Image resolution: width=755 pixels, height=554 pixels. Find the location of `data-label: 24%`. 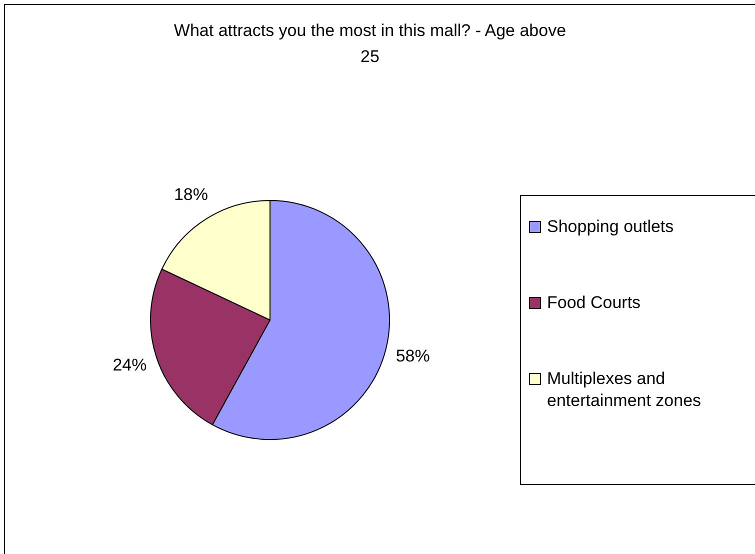

data-label: 24% is located at coordinates (129, 364).